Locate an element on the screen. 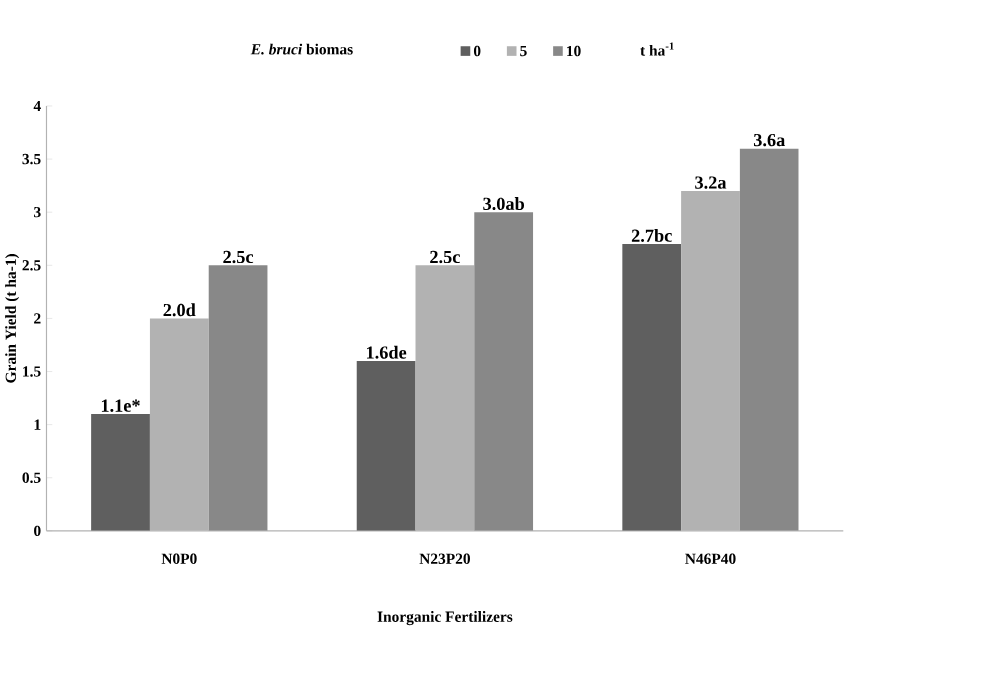  legend-label: 0 is located at coordinates (477, 51).